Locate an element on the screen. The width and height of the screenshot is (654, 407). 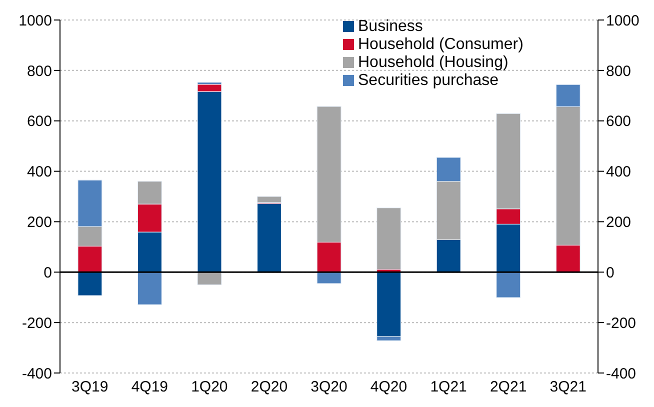
y-tick-label: -400 is located at coordinates (37, 373).